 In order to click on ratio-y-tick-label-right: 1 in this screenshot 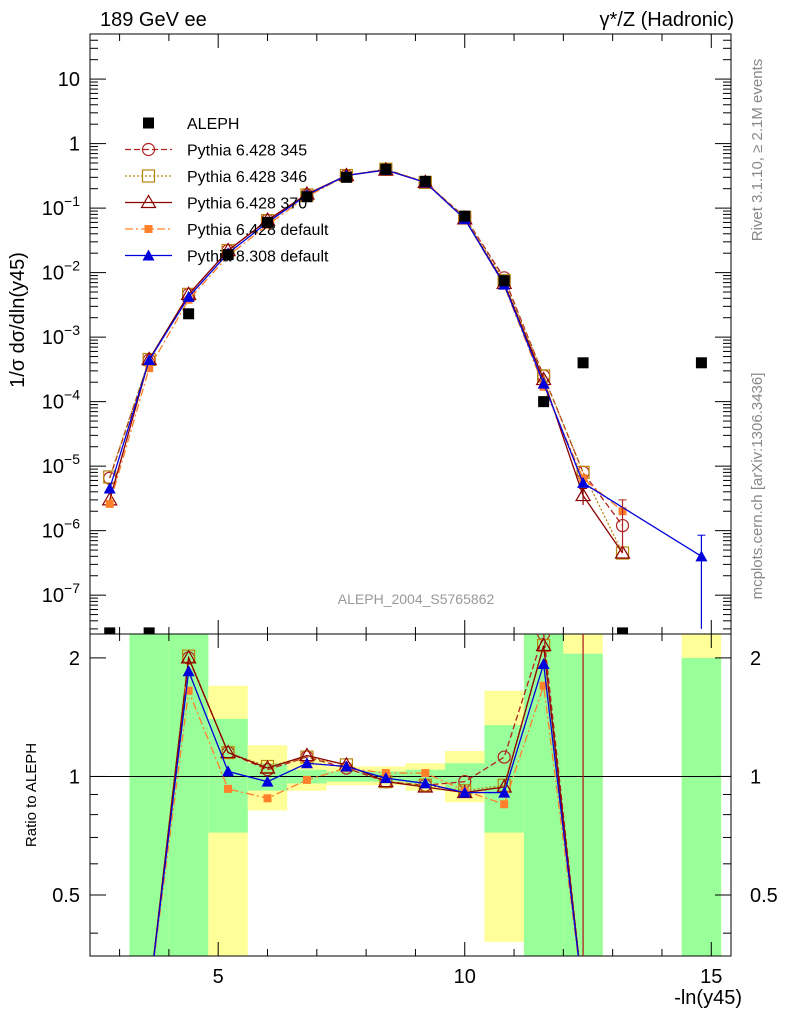, I will do `click(755, 777)`.